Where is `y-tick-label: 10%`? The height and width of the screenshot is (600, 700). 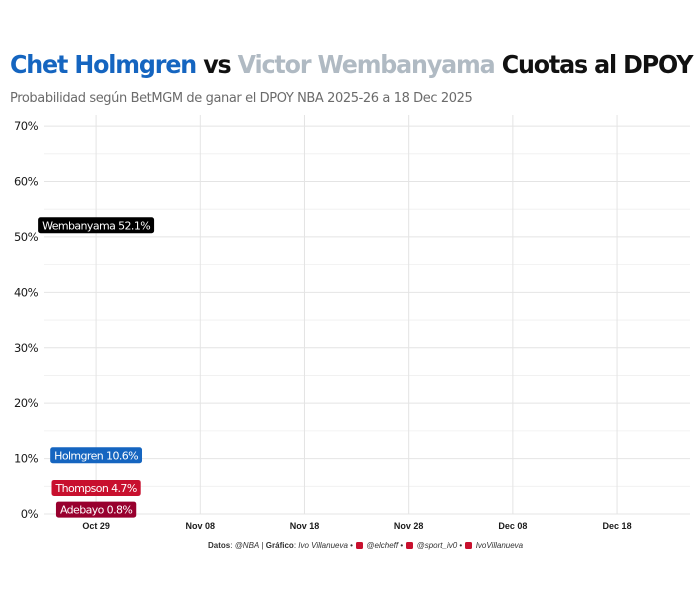 y-tick-label: 10% is located at coordinates (26, 459).